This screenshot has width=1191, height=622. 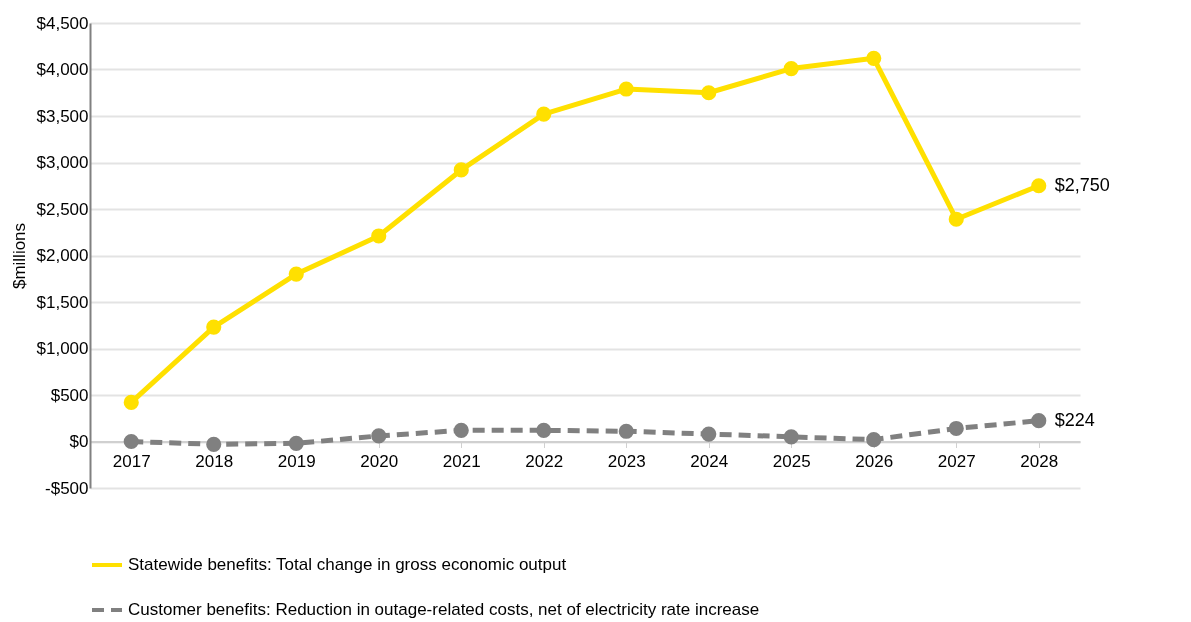 I want to click on y-tick-label: $4,500, so click(x=62, y=23).